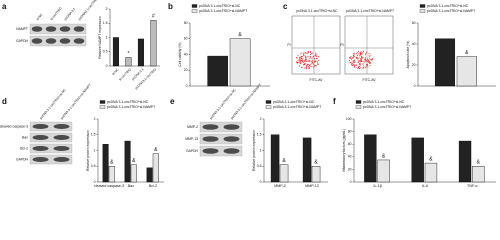  Describe the element at coordinates (350, 131) in the screenshot. I see `y-tick-label: 80` at that location.